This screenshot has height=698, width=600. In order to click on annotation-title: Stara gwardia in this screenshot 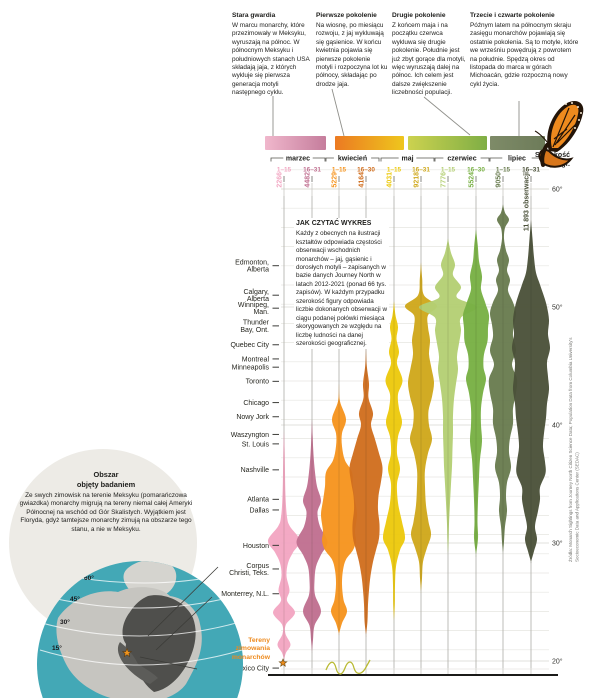, I will do `click(254, 15)`.